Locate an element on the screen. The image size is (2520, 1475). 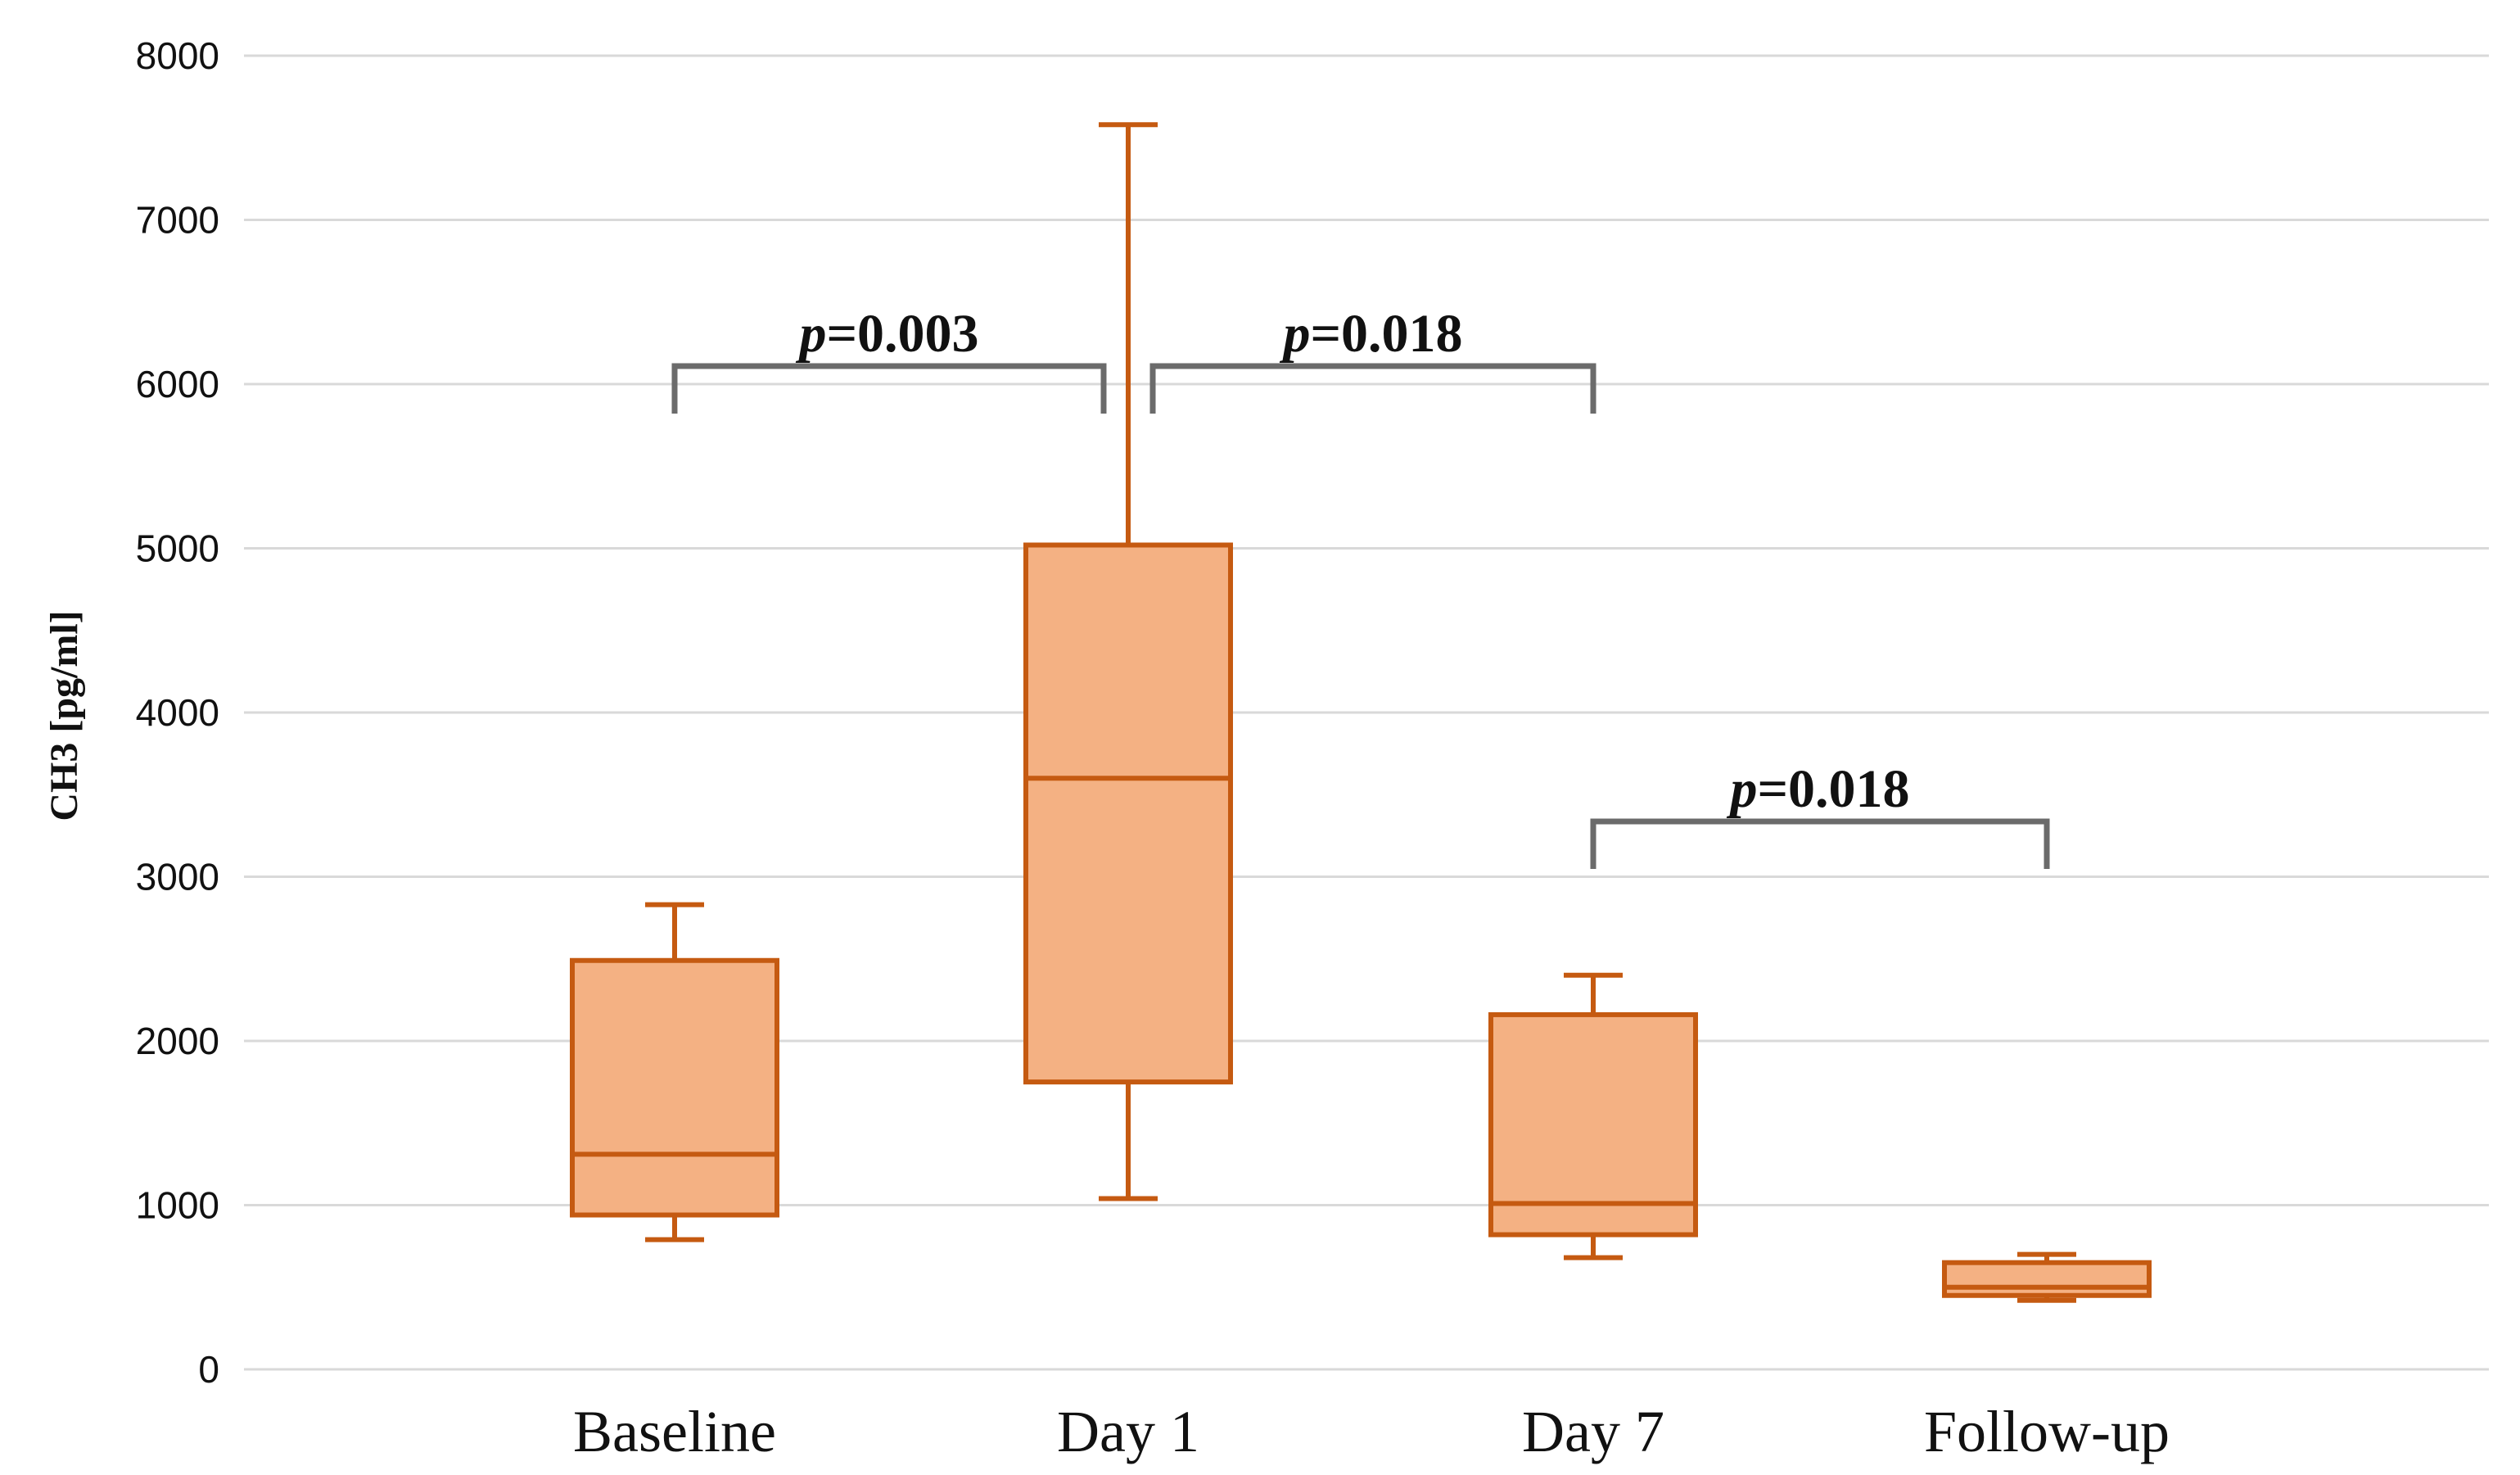
p-value-label: p=0.003 is located at coordinates (886, 334).